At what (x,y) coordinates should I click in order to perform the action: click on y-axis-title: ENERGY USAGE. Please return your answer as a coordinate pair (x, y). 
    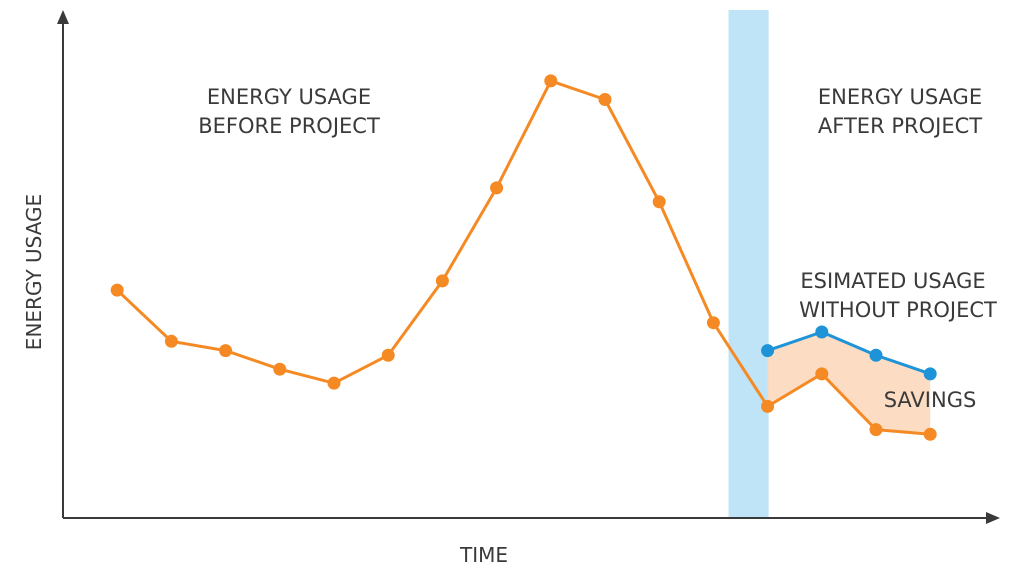
    Looking at the image, I should click on (34, 272).